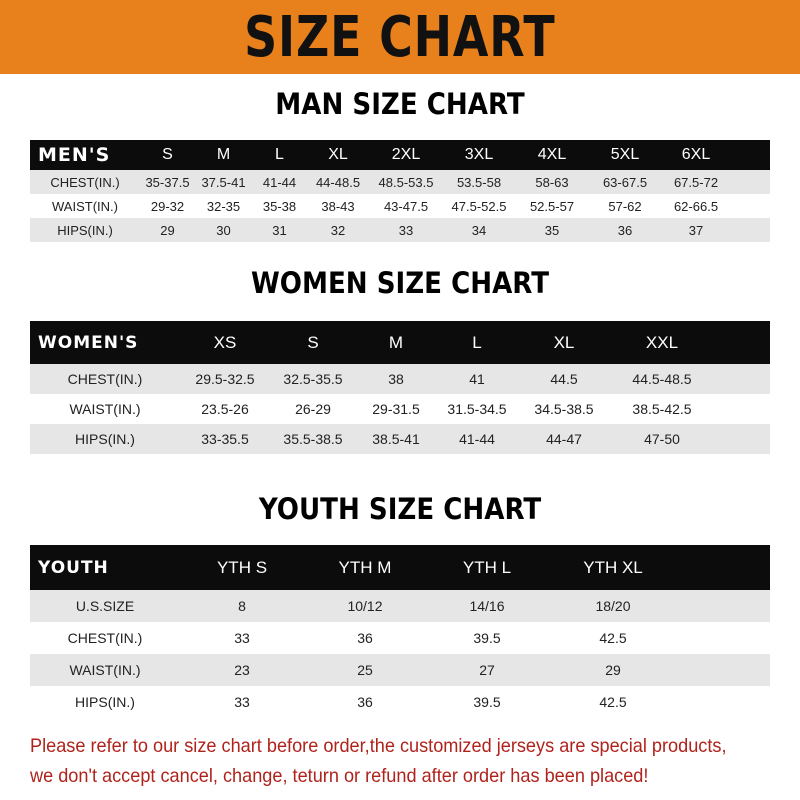 This screenshot has height=800, width=800. Describe the element at coordinates (242, 670) in the screenshot. I see `measure-value: 23` at that location.